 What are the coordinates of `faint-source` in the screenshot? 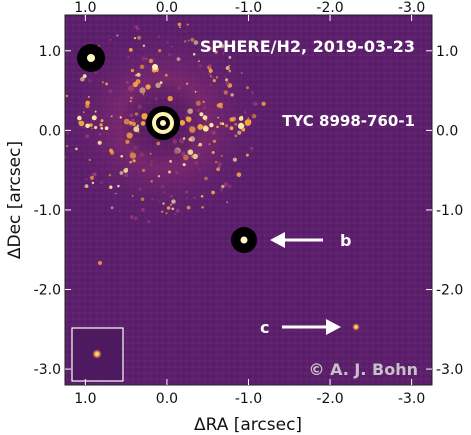 It's located at (155, 67).